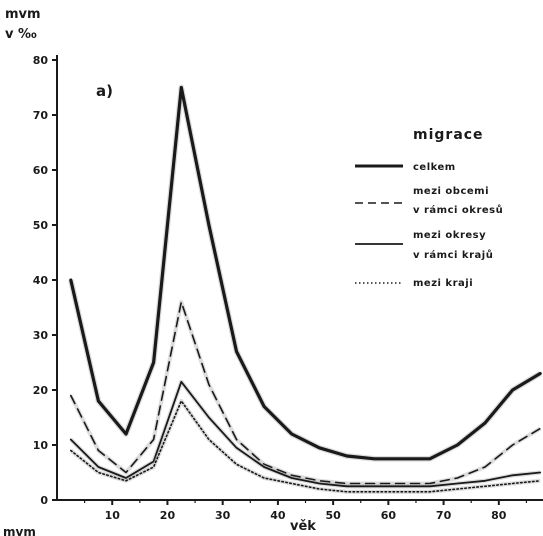 This screenshot has width=543, height=536. I want to click on x-tick-label: 10, so click(113, 515).